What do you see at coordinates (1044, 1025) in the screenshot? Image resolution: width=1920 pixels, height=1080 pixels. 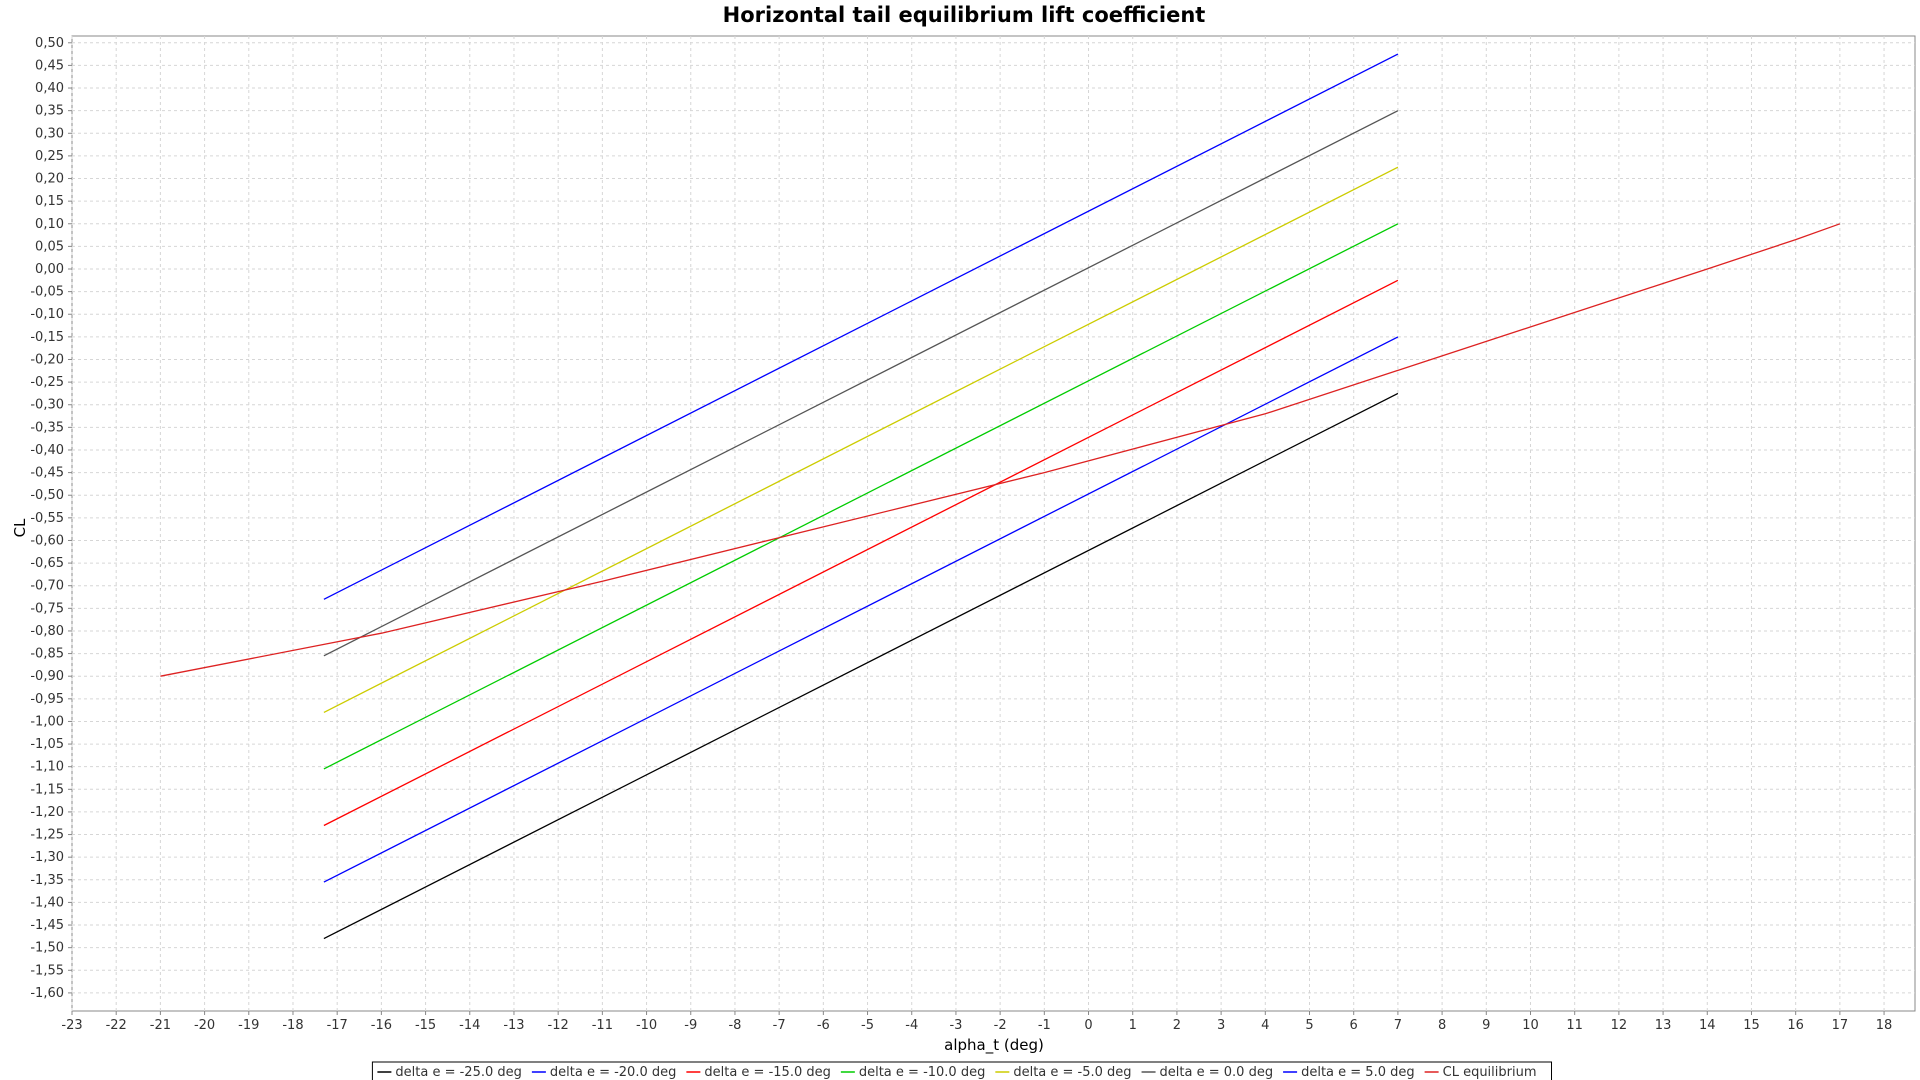 I see `x-tick-label: -1` at bounding box center [1044, 1025].